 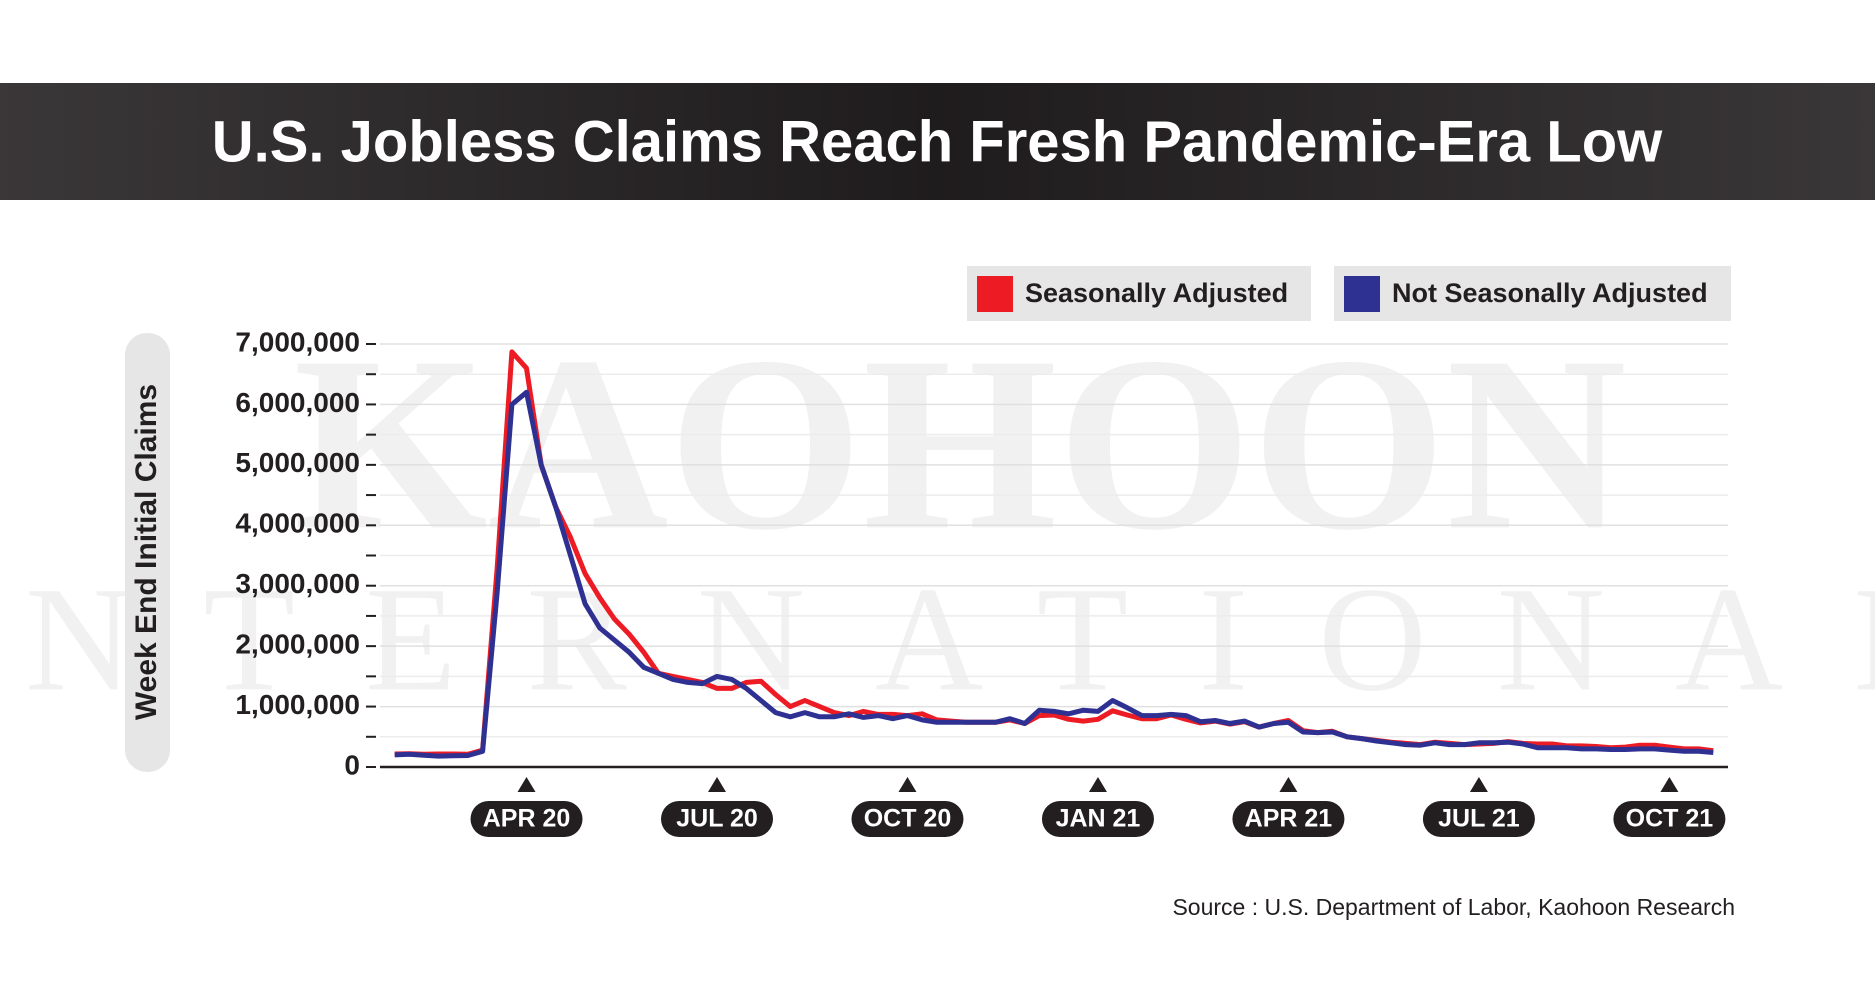 I want to click on x-tick-label: OCT 20, so click(x=908, y=819).